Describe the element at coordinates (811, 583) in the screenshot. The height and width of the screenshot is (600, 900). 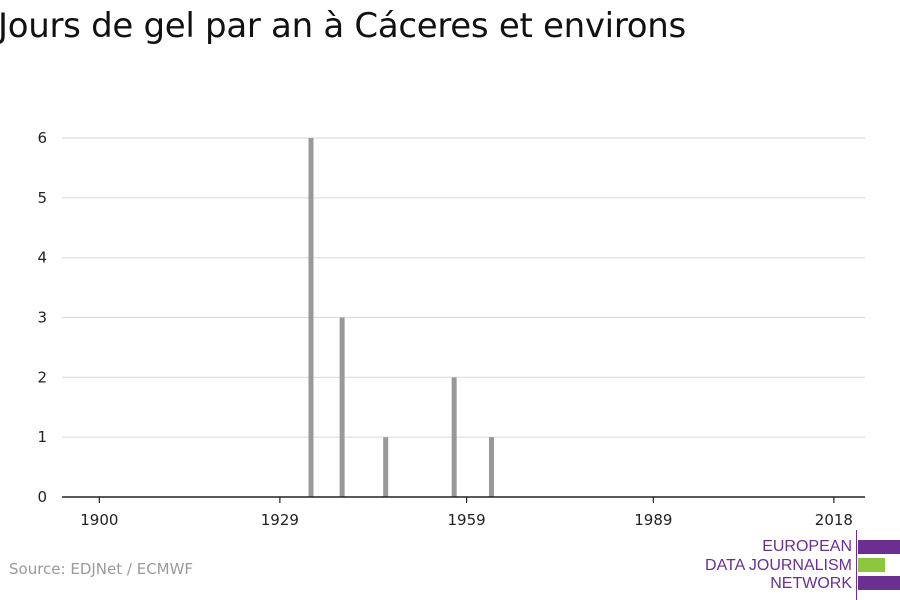
I see `logo-line-3: NETWORK` at that location.